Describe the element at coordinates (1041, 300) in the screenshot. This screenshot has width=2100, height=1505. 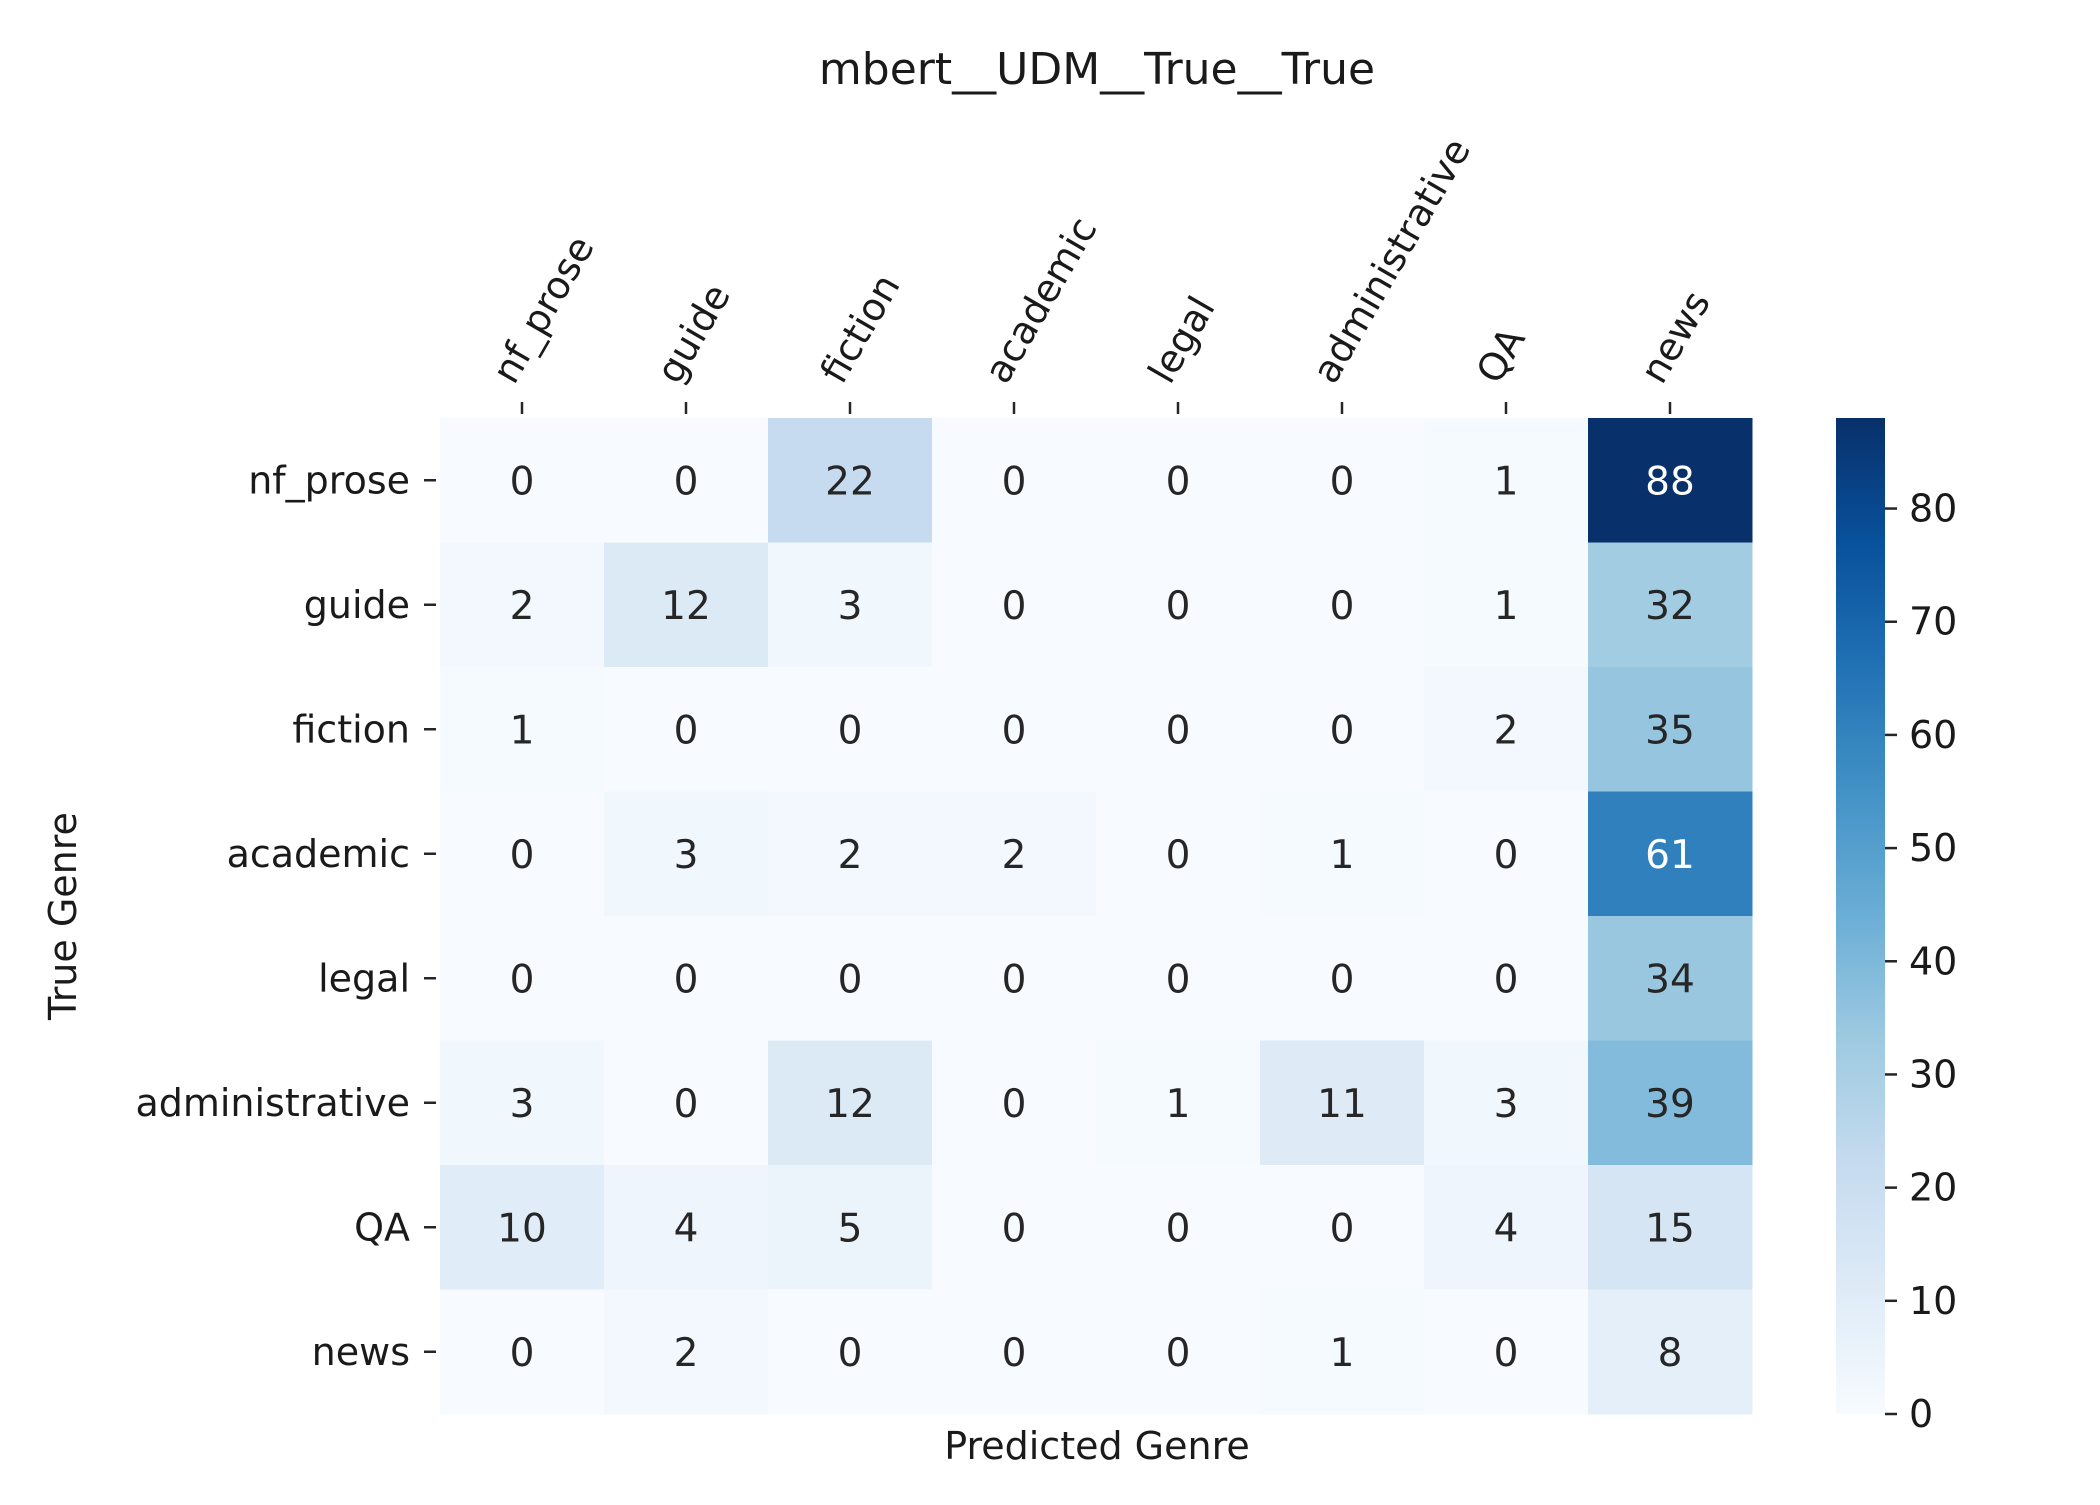
I see `x-tick-label: academic` at that location.